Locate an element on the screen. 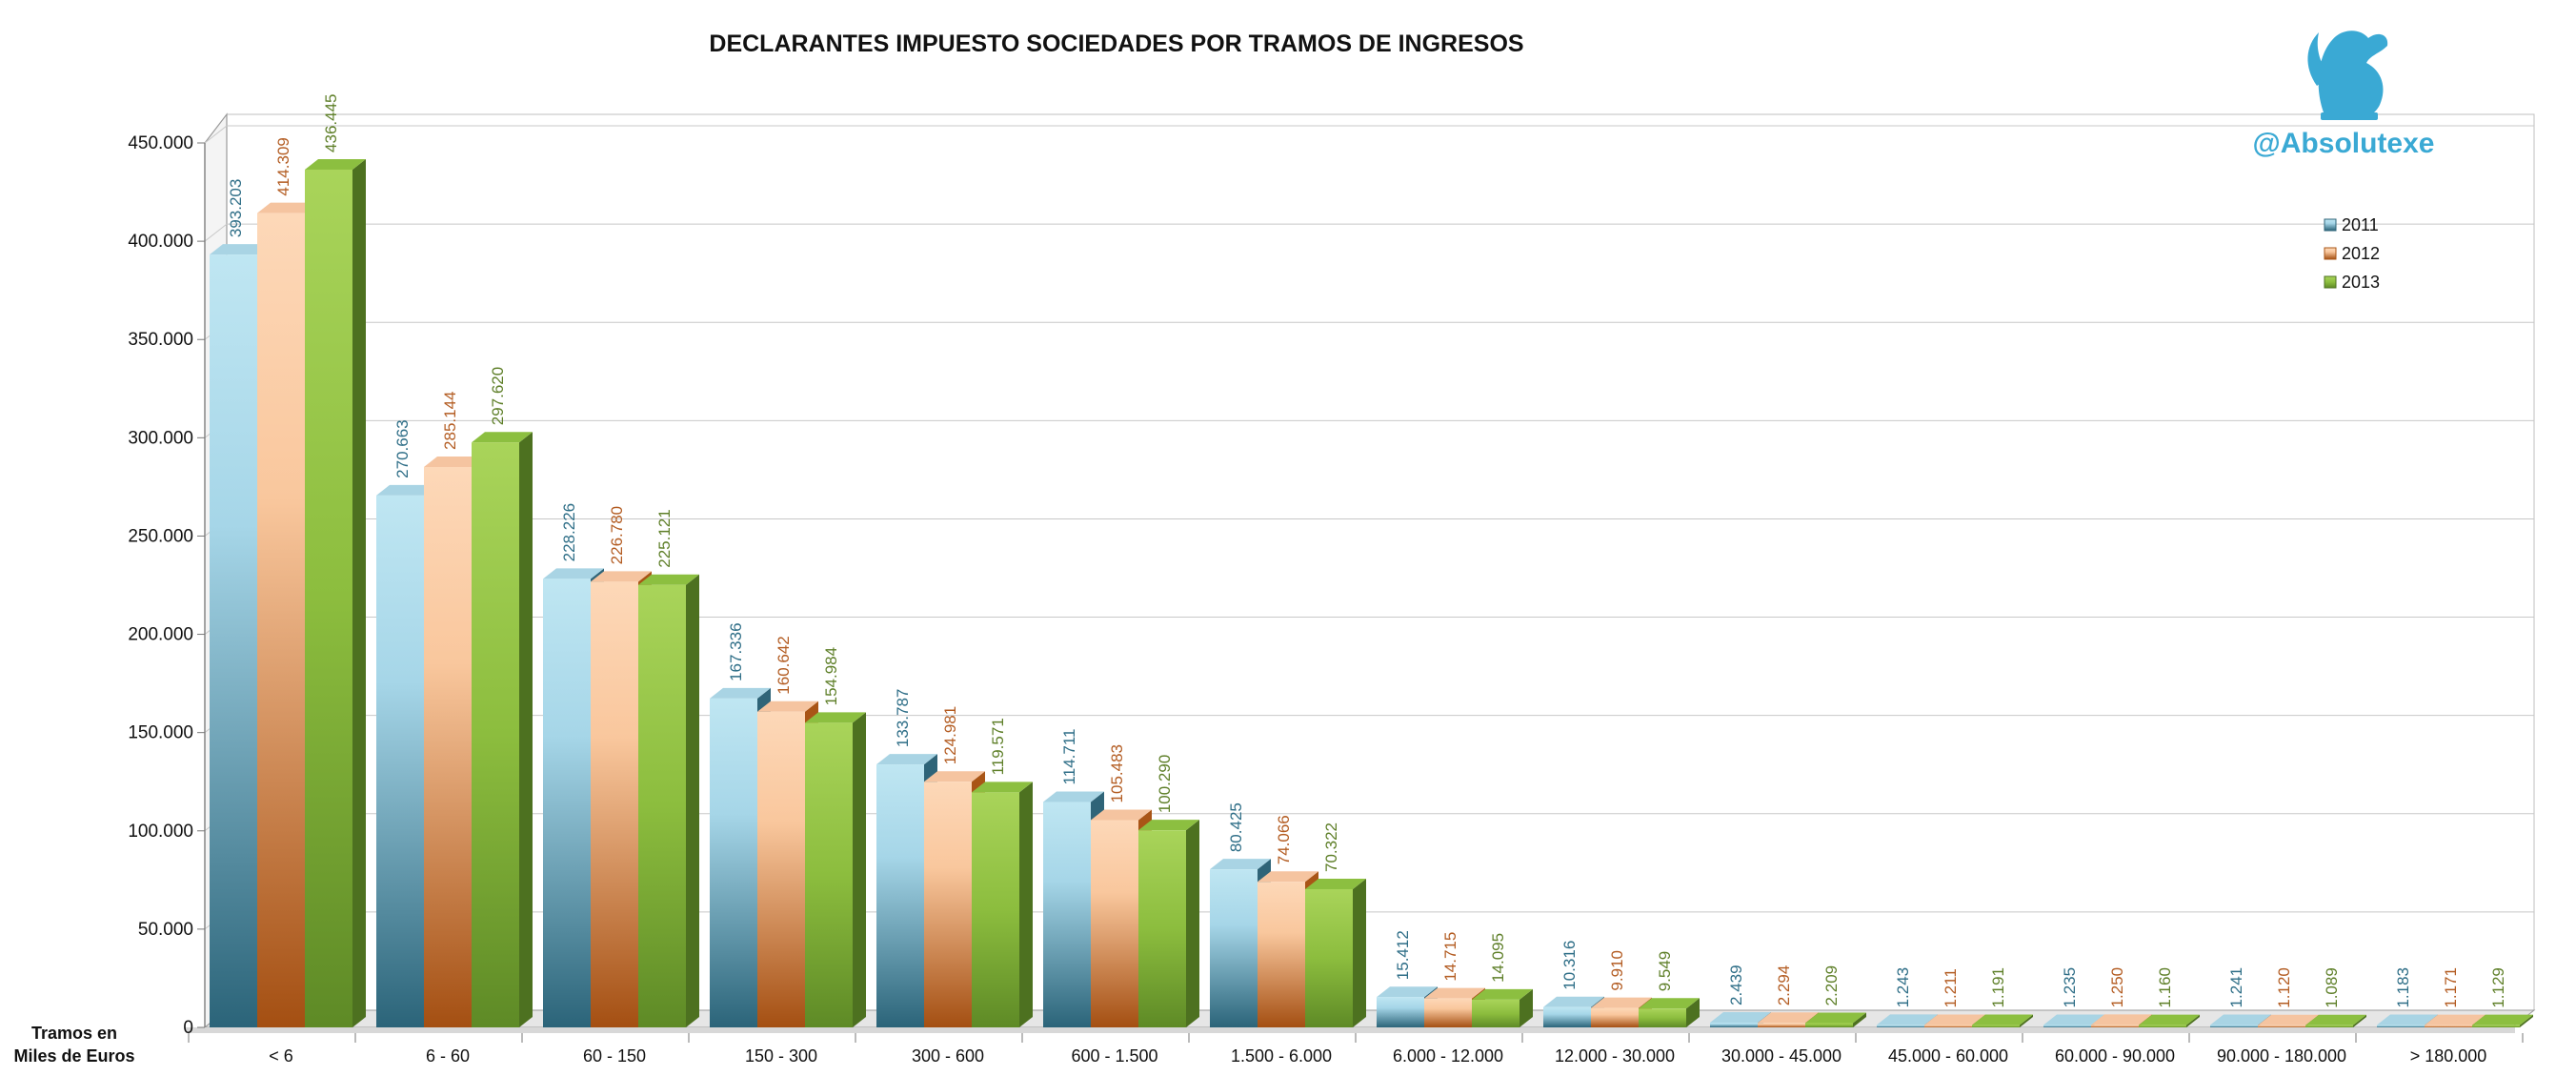  data-label-2013: 1.129 is located at coordinates (2498, 987).